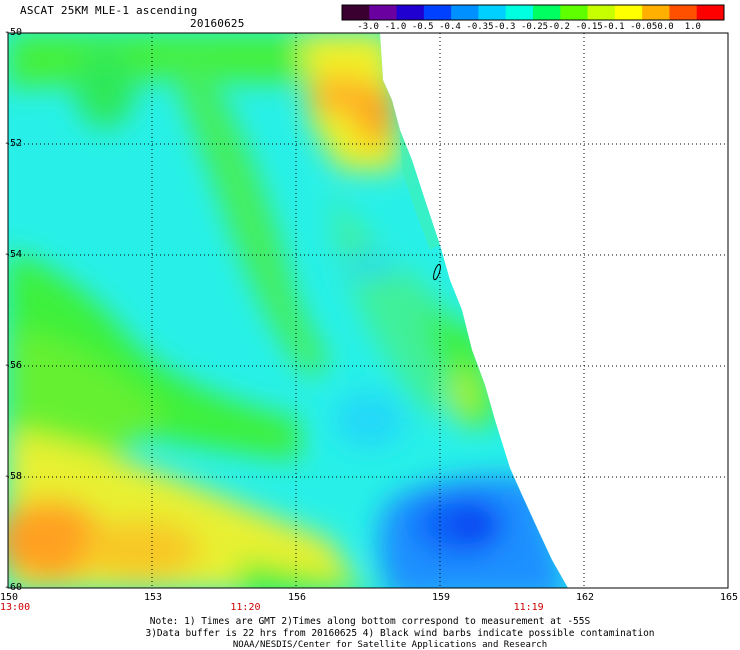 The image size is (740, 650). I want to click on wind-barb, so click(437, 272).